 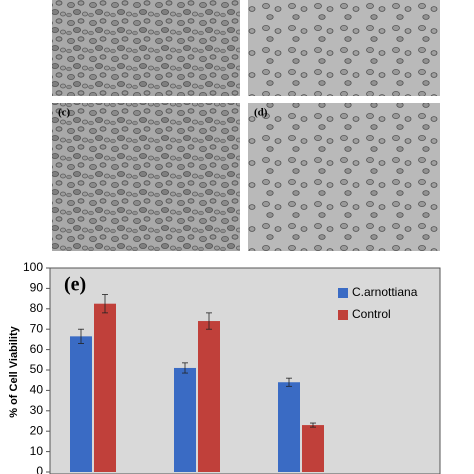 I want to click on y-tick-label: 100, so click(x=33, y=267).